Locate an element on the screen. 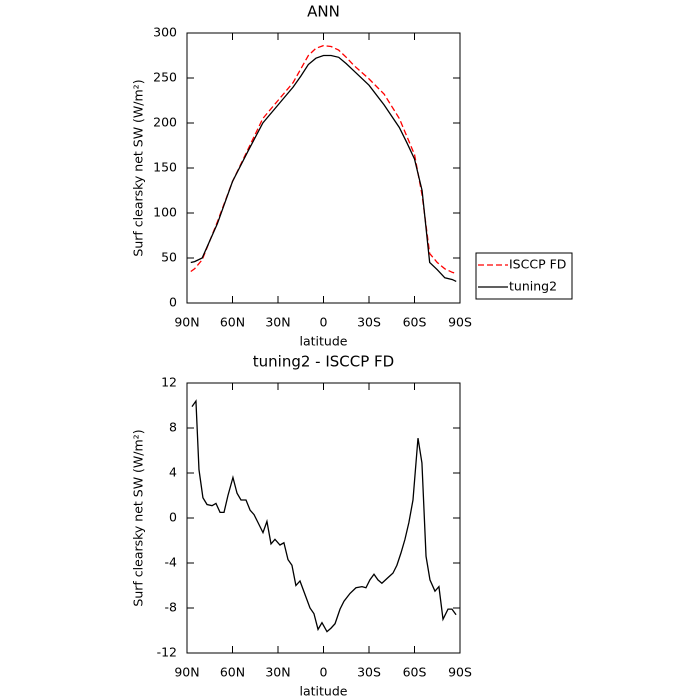  y-tick-label: 8 is located at coordinates (173, 427).